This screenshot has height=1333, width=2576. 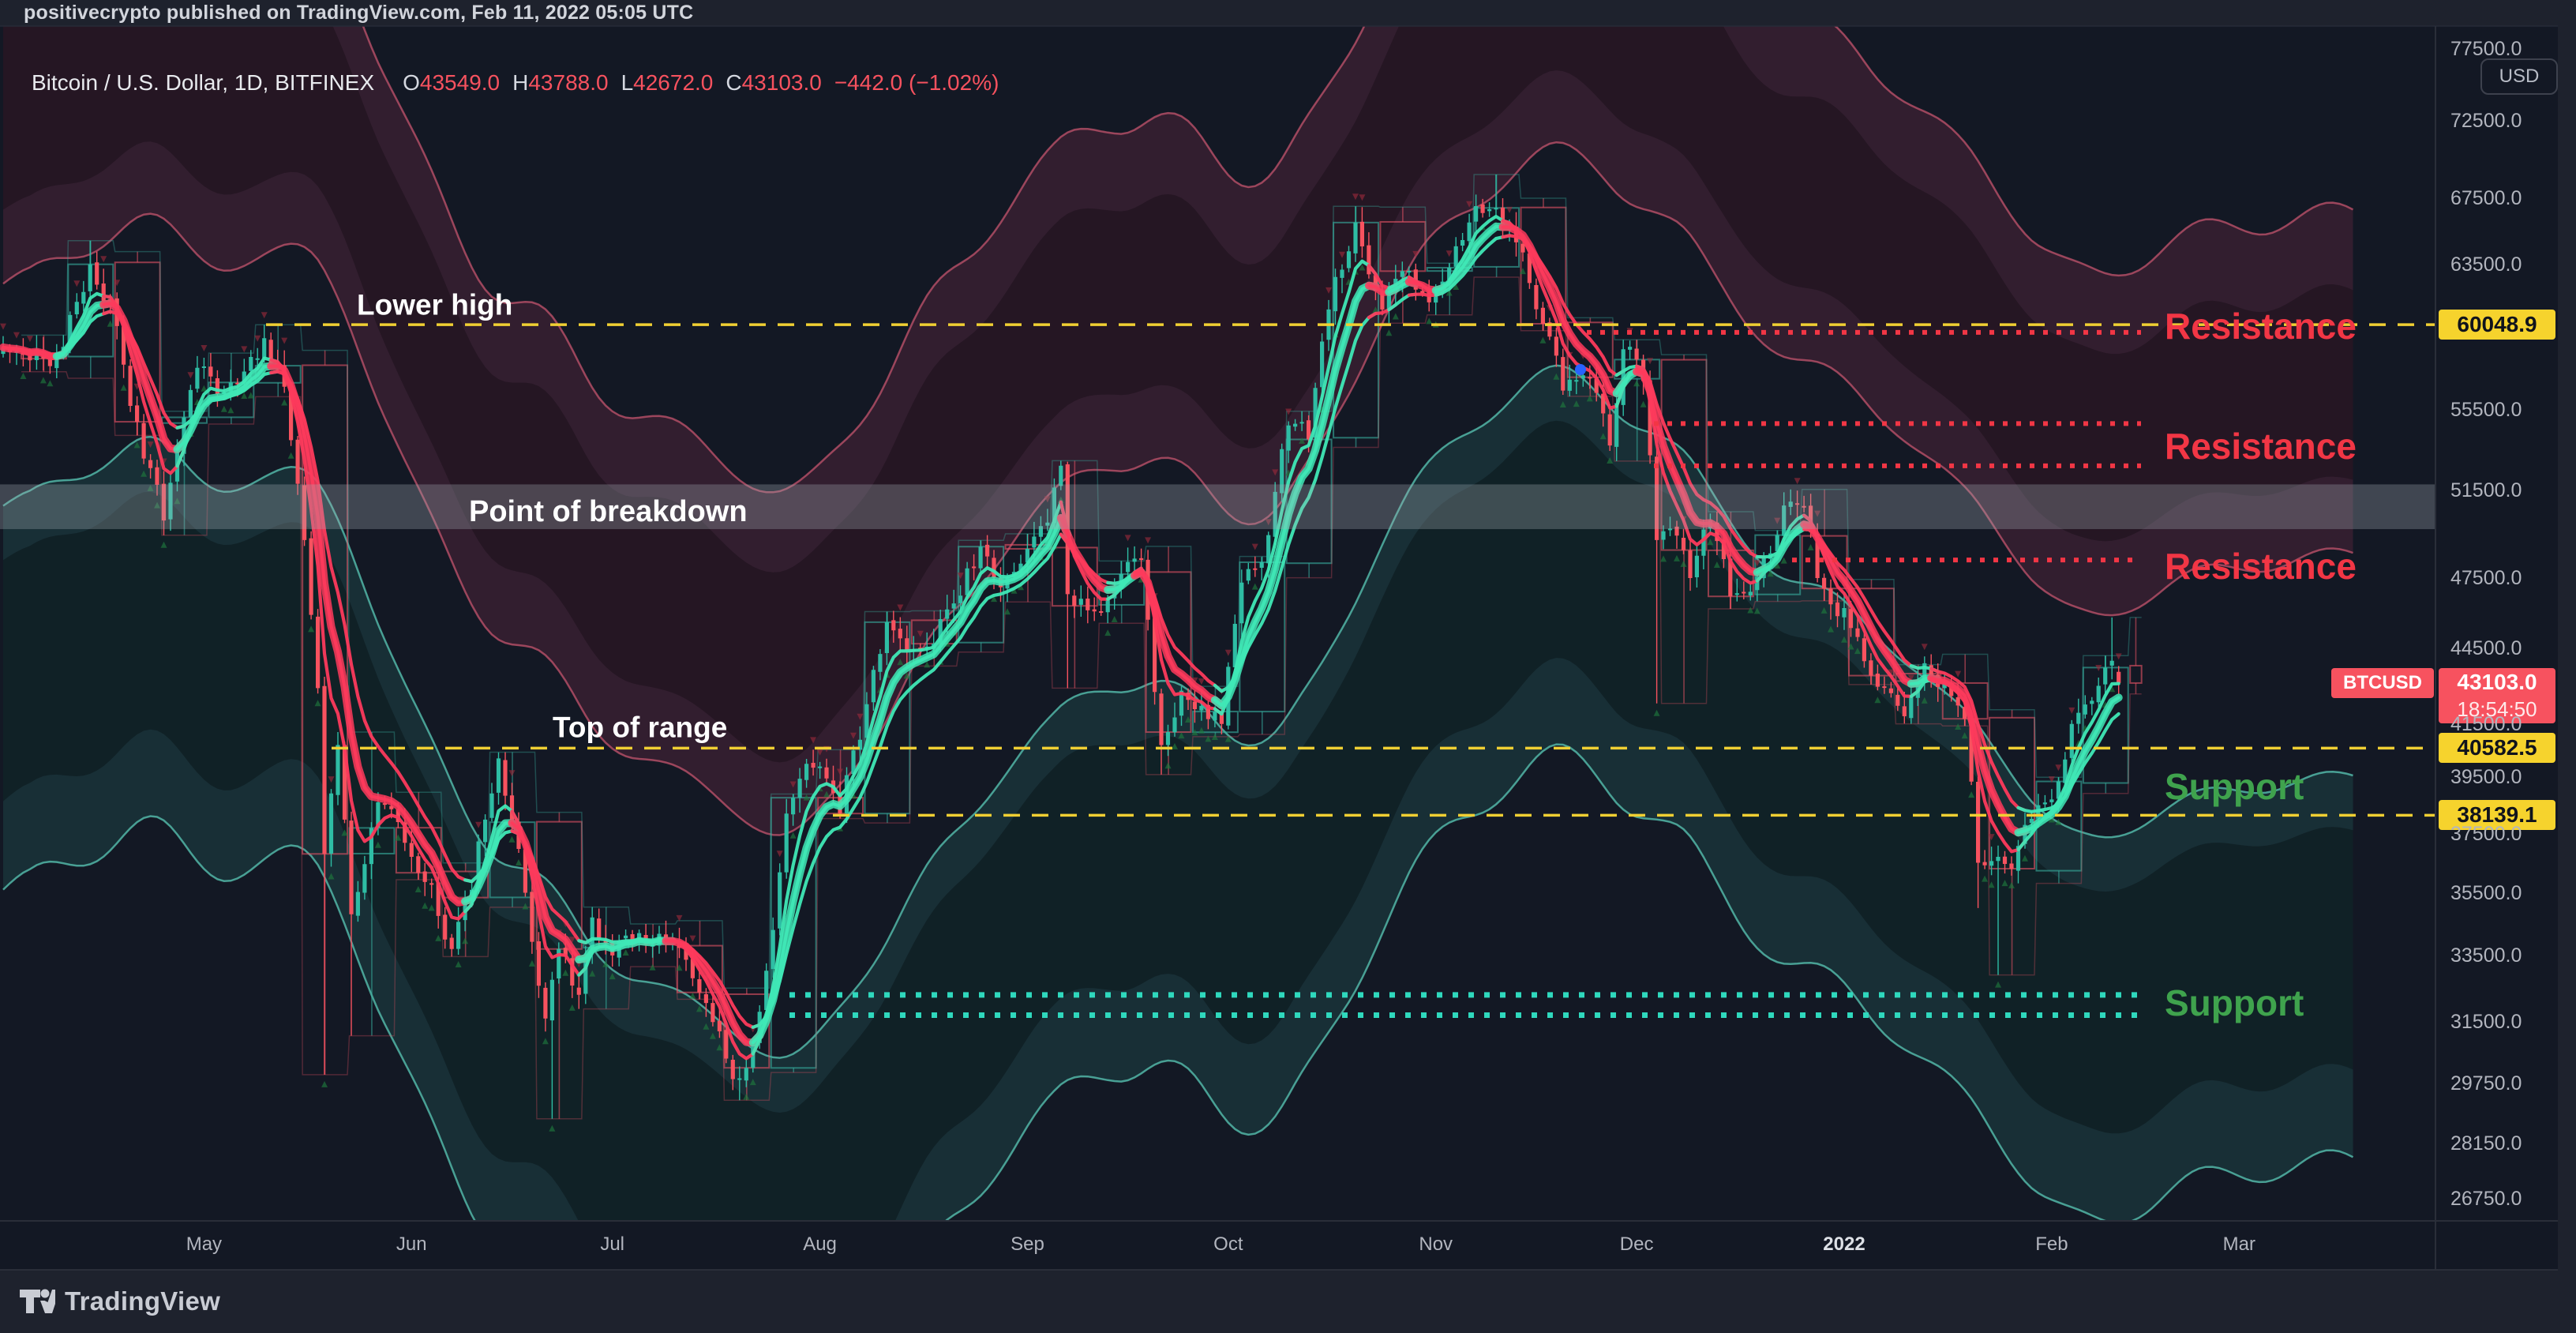 I want to click on ohlc-label-L: L, so click(x=627, y=82).